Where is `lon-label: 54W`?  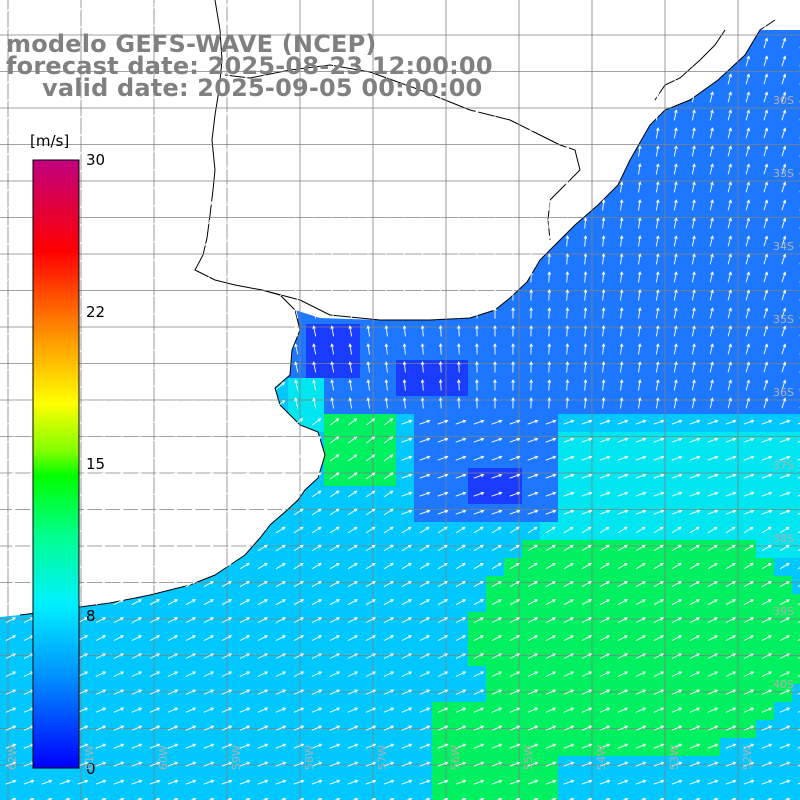
lon-label: 54W is located at coordinates (601, 757).